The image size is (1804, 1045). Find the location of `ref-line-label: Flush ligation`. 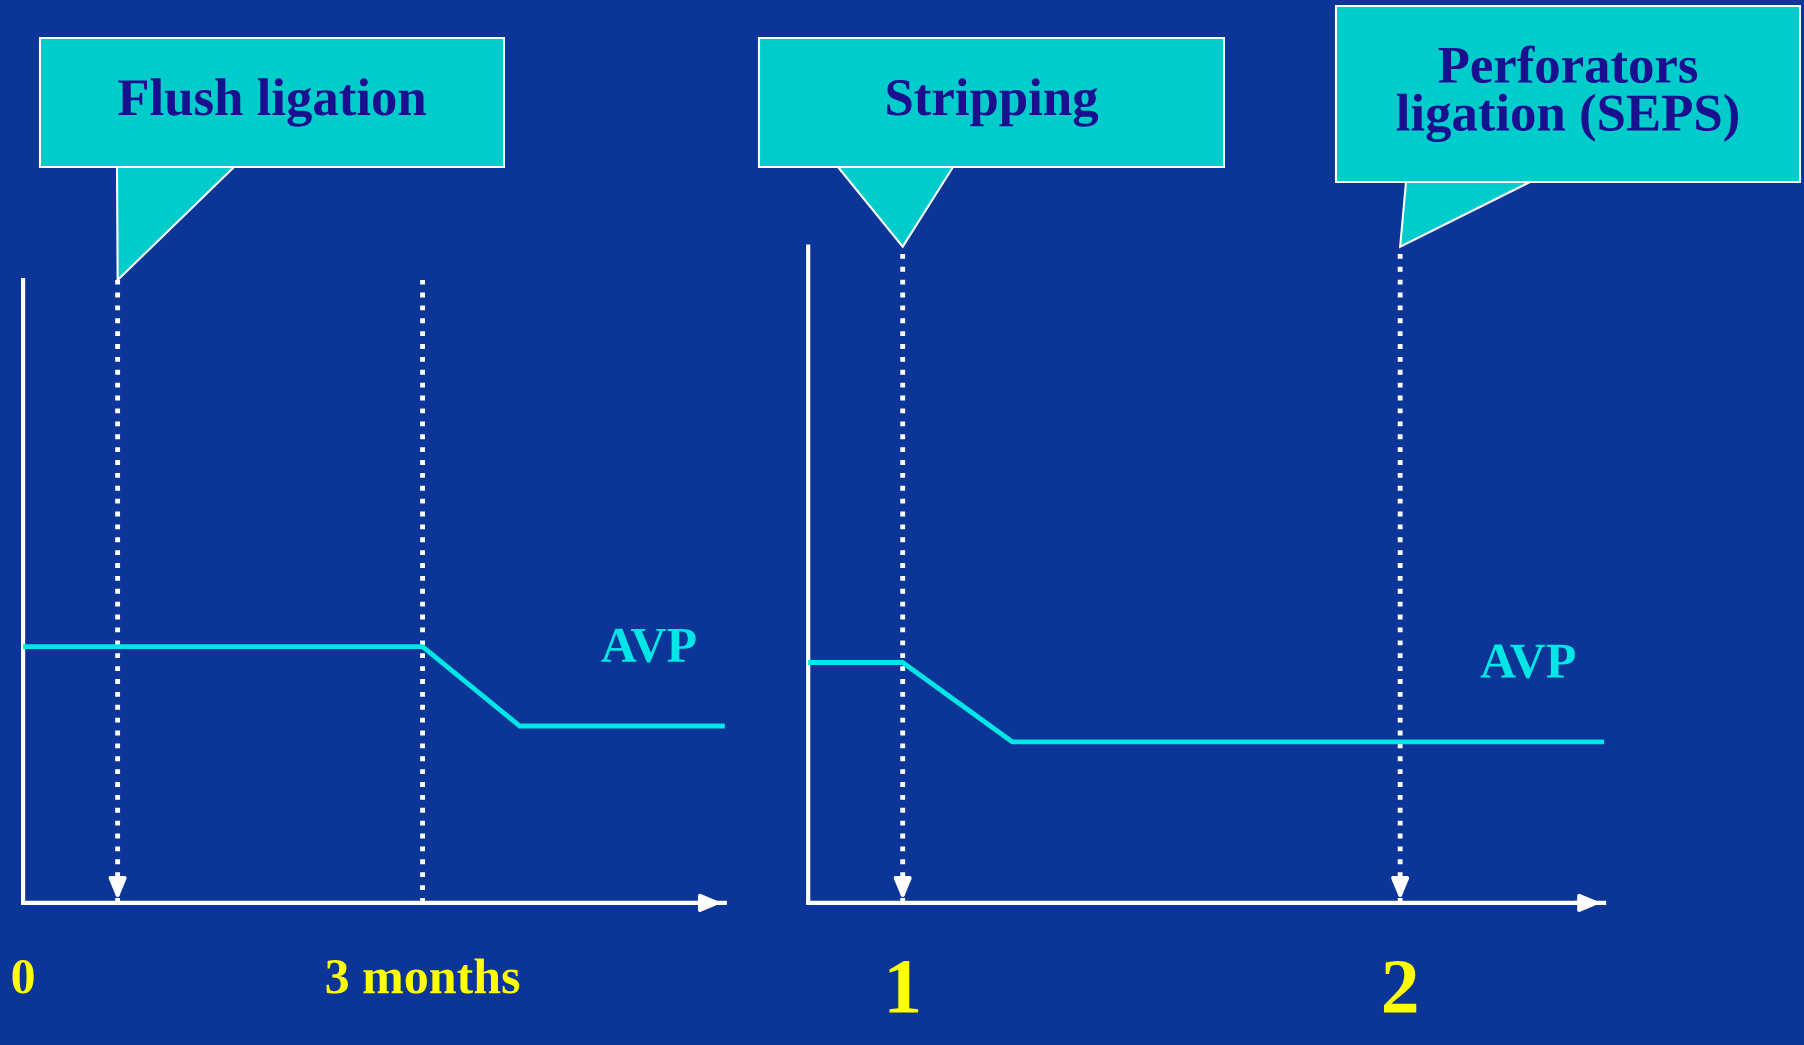

ref-line-label: Flush ligation is located at coordinates (272, 102).